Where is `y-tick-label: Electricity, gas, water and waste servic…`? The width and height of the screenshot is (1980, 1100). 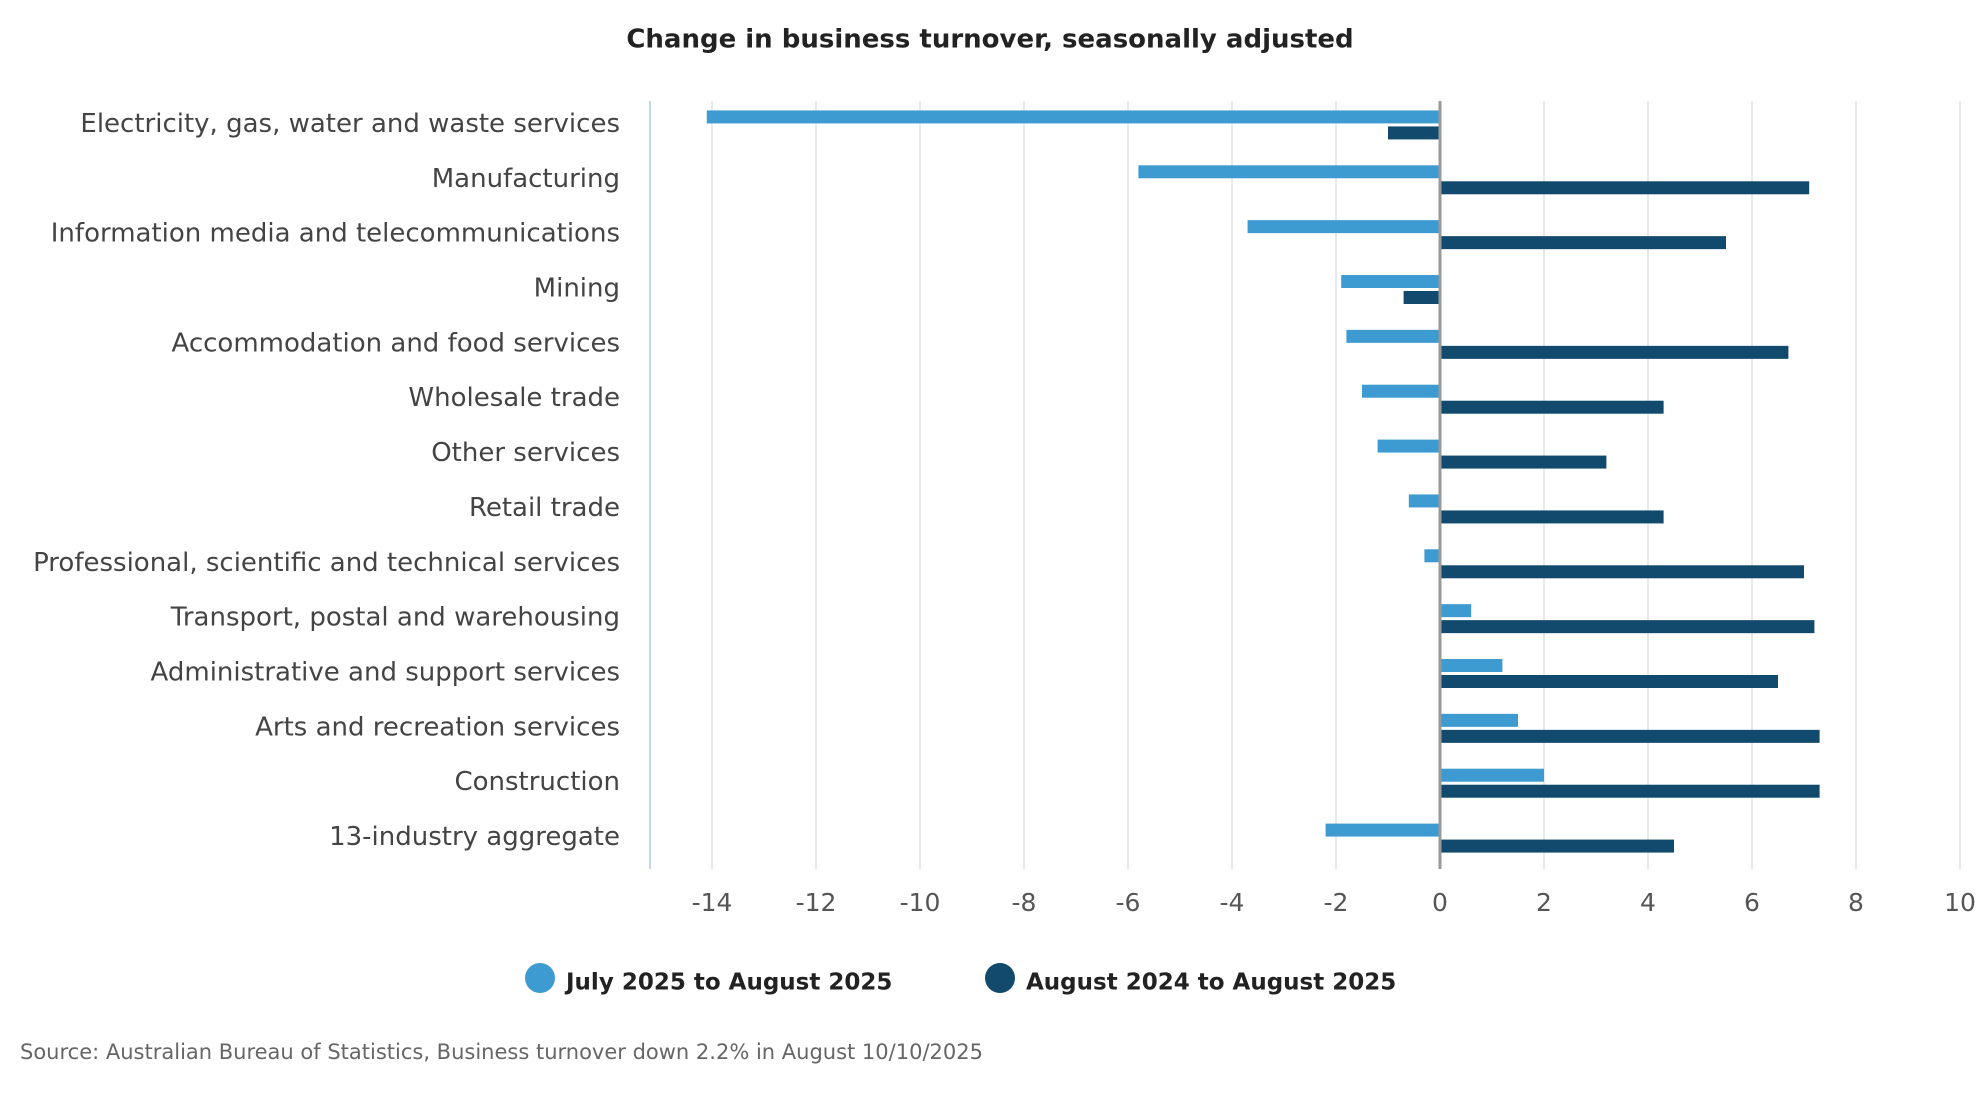
y-tick-label: Electricity, gas, water and waste servic… is located at coordinates (350, 124).